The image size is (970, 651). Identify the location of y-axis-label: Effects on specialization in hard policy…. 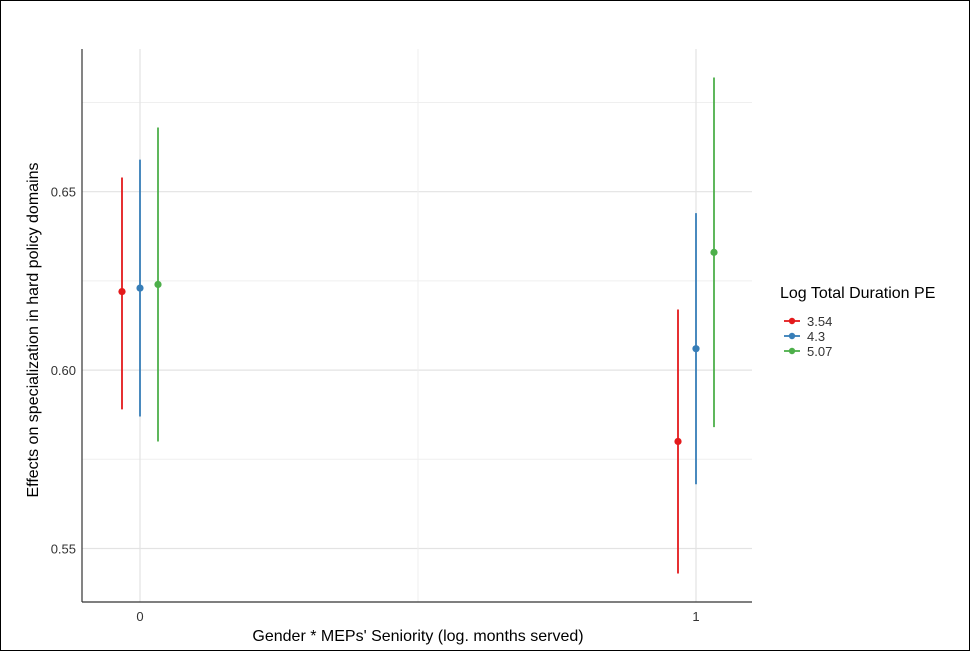
(33, 330).